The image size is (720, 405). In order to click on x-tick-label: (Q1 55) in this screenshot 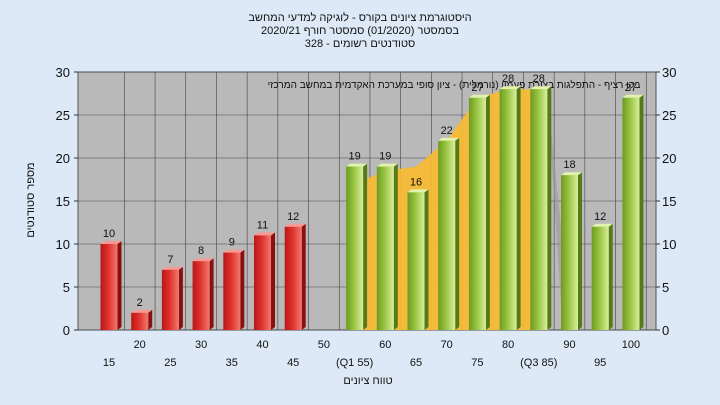, I will do `click(354, 363)`.